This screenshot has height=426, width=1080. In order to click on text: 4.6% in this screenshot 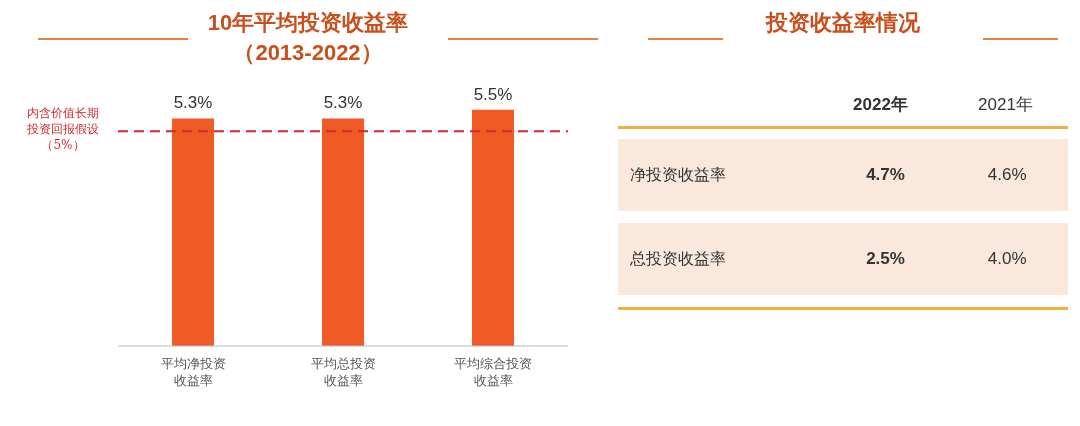, I will do `click(1007, 175)`.